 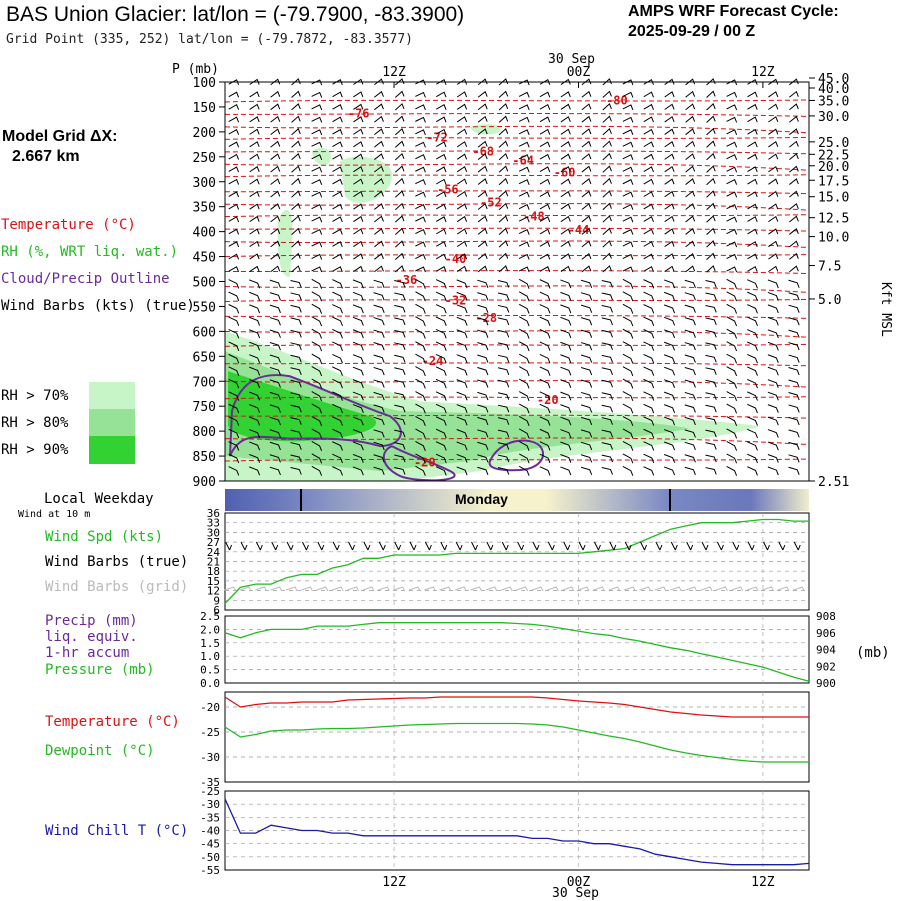 I want to click on y-tick-label: -30, so click(x=210, y=804).